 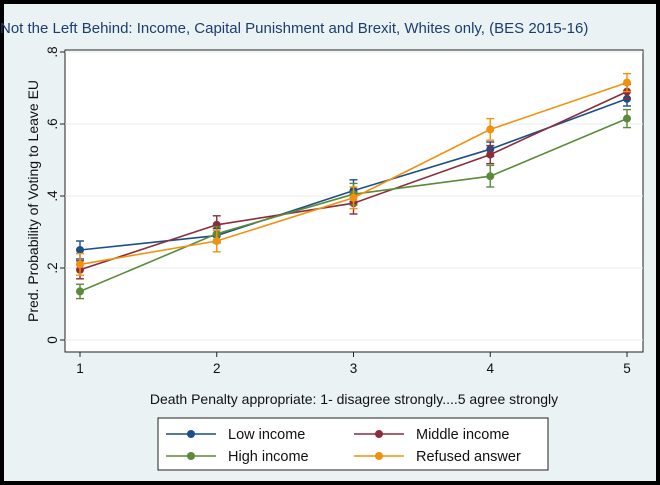 I want to click on legend-item: Low income, so click(x=235, y=435).